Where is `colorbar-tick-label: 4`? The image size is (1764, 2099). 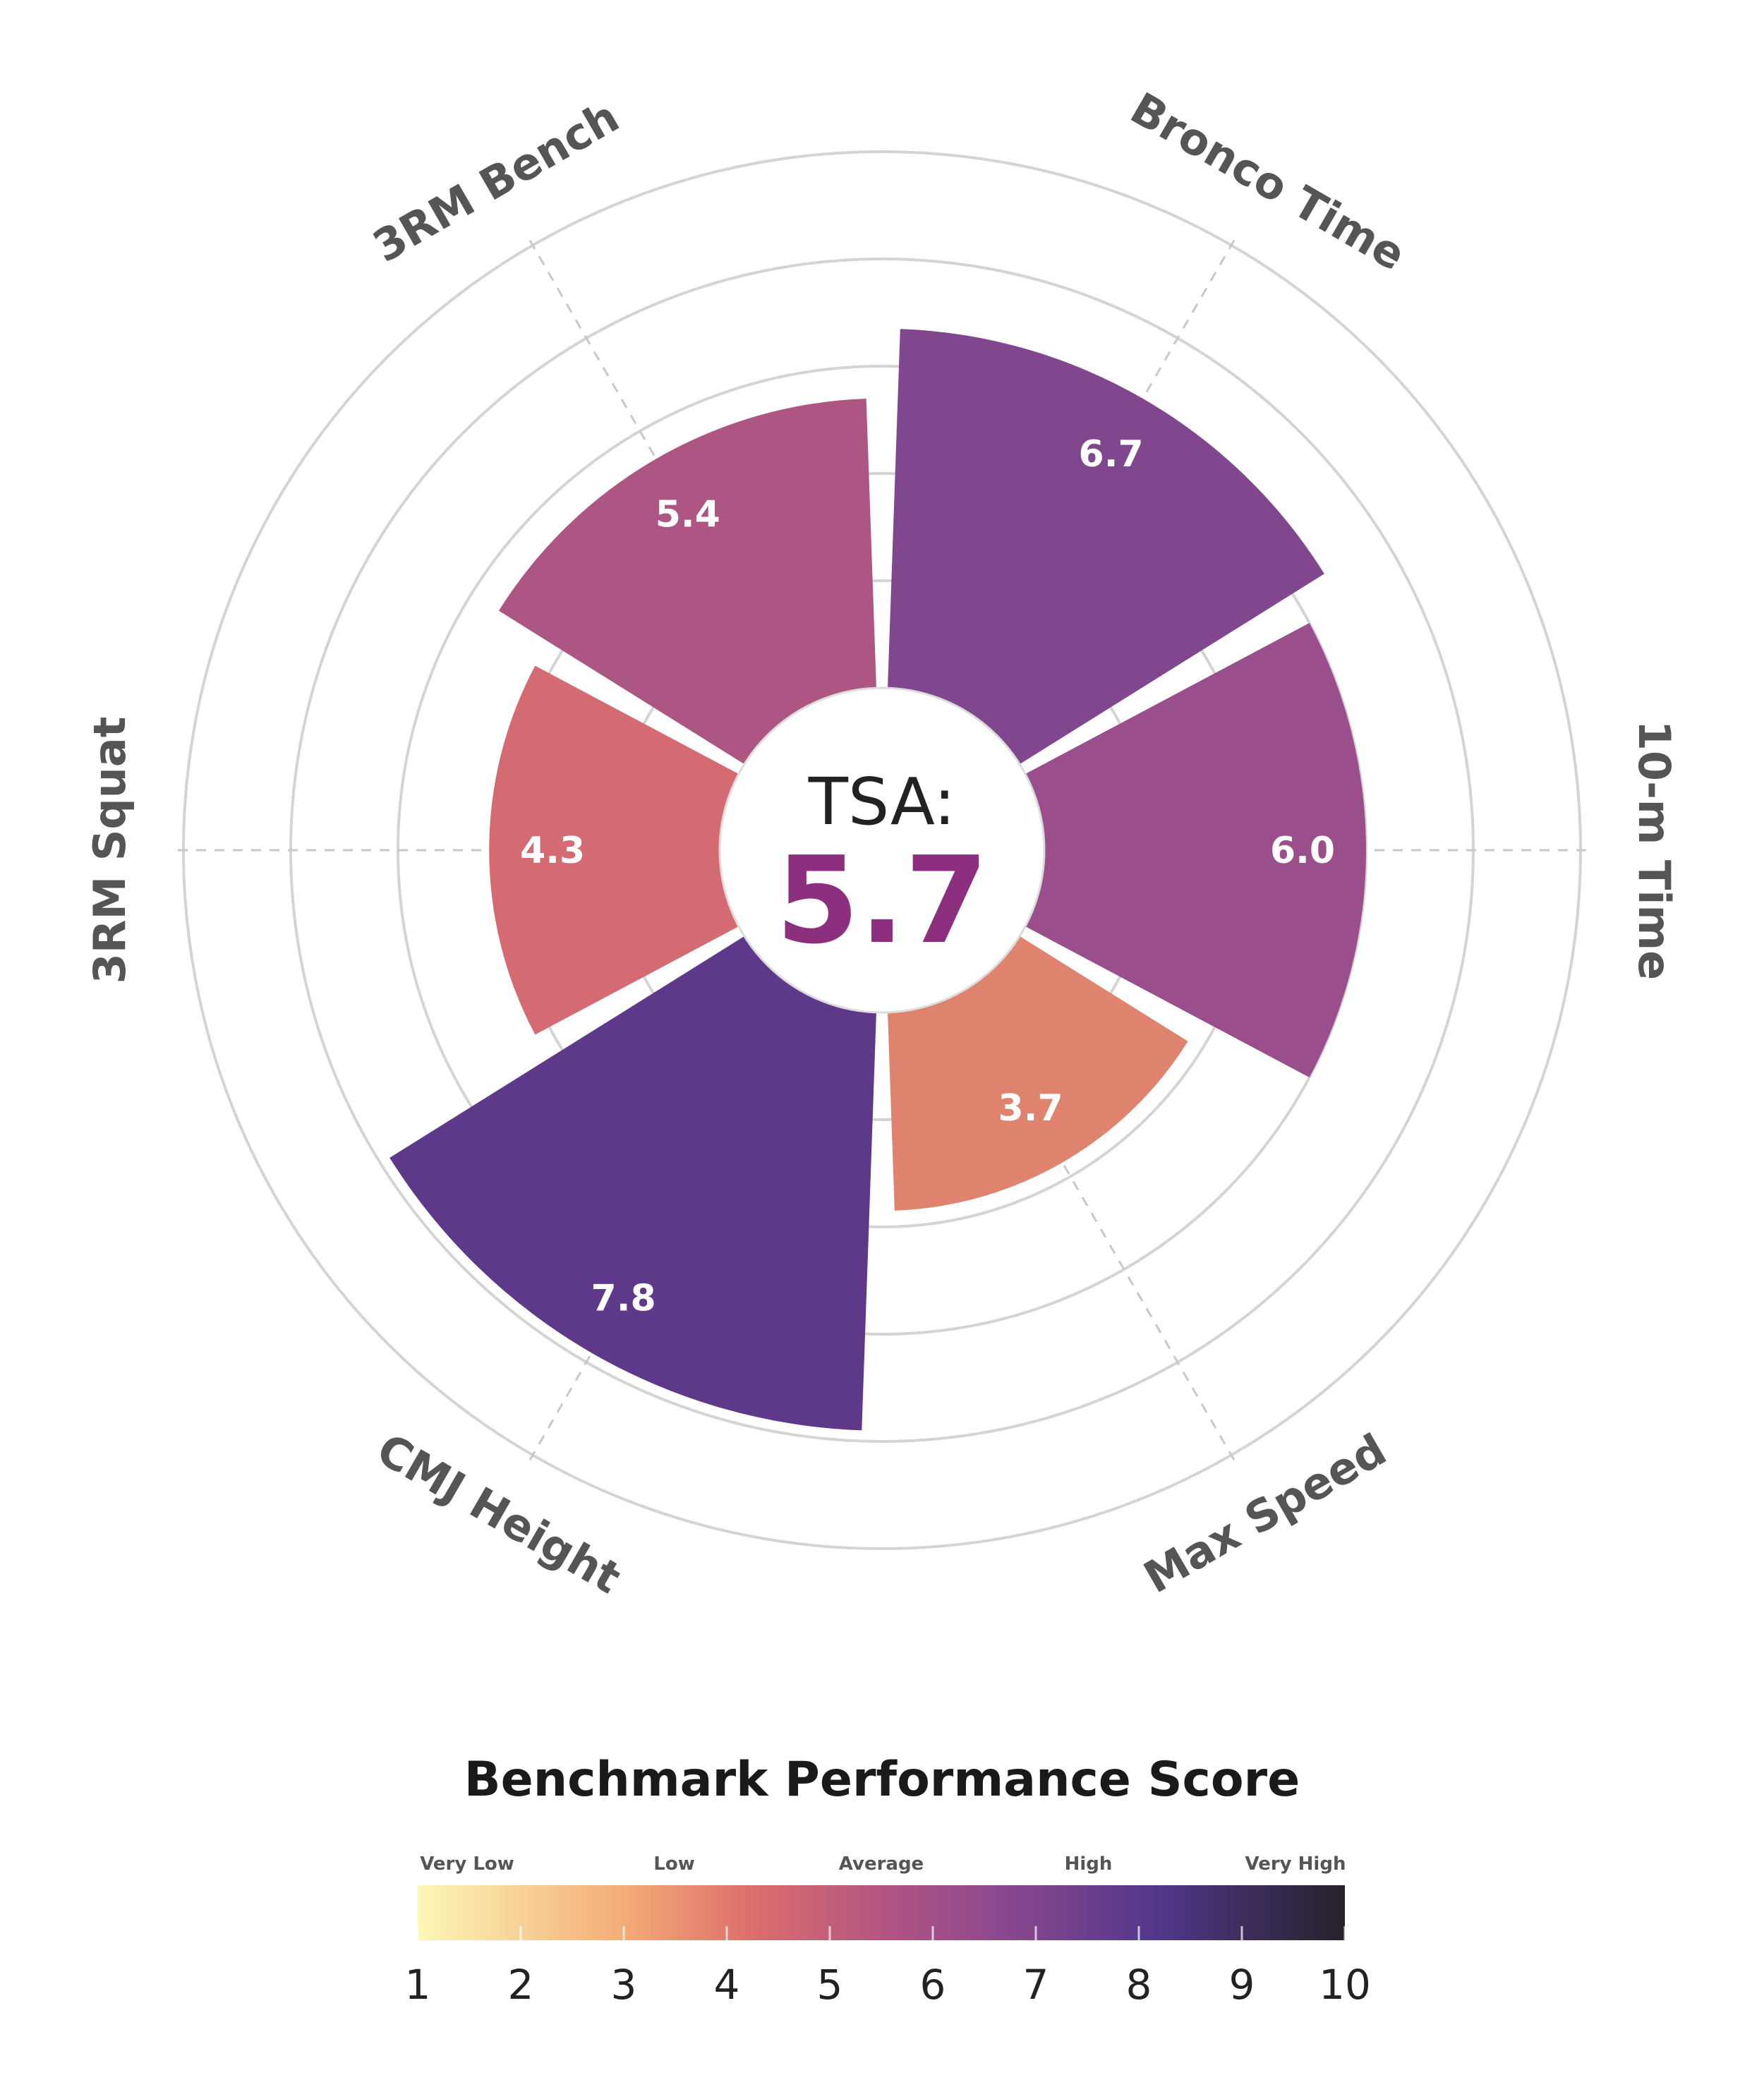
colorbar-tick-label: 4 is located at coordinates (727, 1985).